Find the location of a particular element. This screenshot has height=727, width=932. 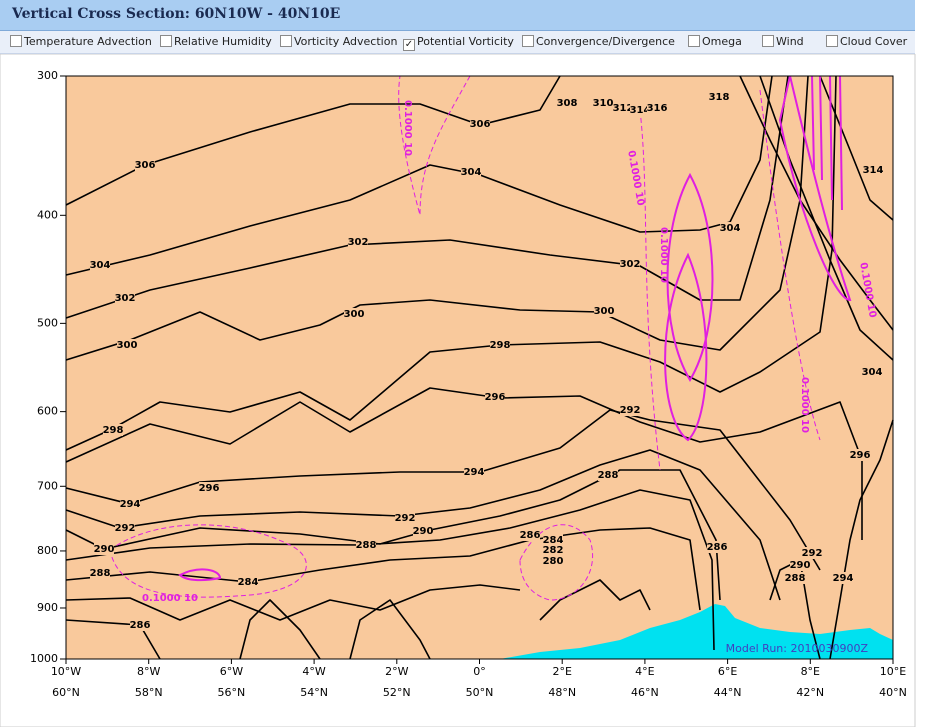

option-checkbox: Relative Humidity is located at coordinates (216, 41).